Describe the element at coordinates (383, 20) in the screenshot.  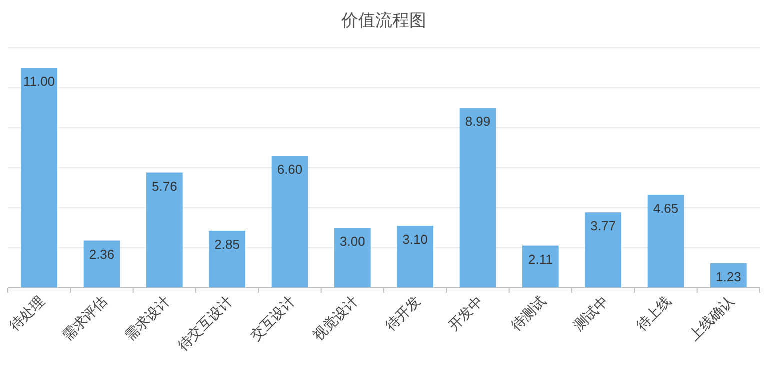
I see `chart-title: 价值流程图` at that location.